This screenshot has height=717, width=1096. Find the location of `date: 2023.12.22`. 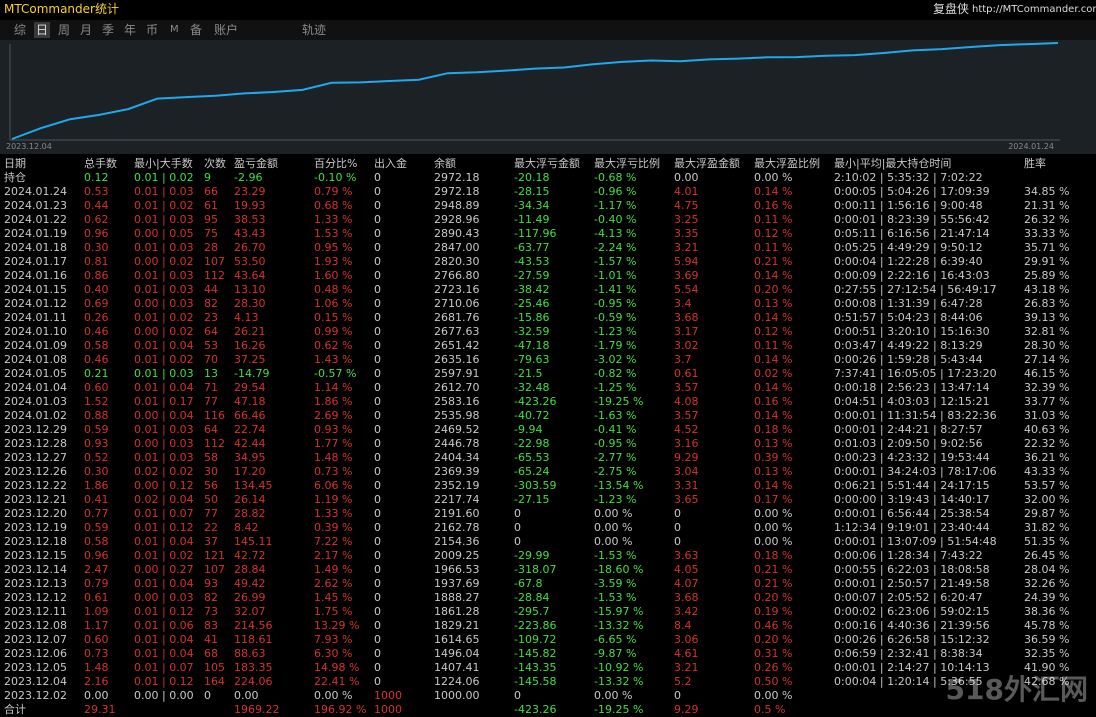

date: 2023.12.22 is located at coordinates (35, 485).